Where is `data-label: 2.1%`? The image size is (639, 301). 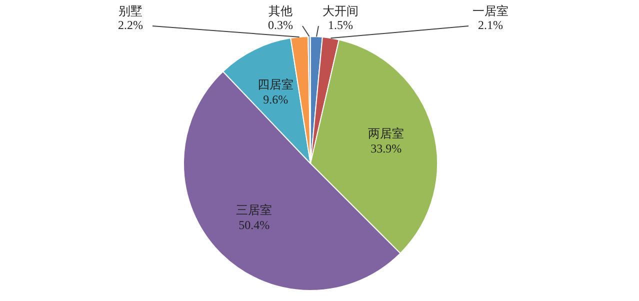
data-label: 2.1% is located at coordinates (490, 25).